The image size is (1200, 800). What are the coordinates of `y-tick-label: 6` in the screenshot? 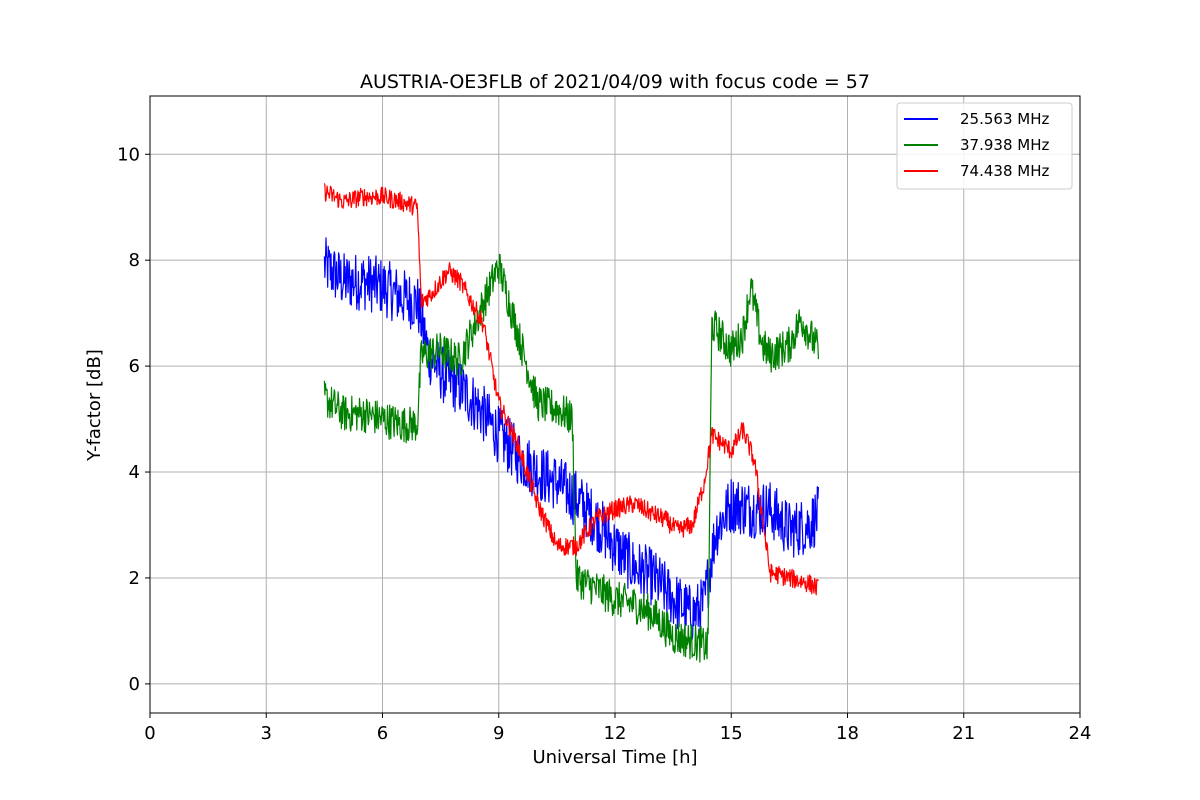 It's located at (134, 366).